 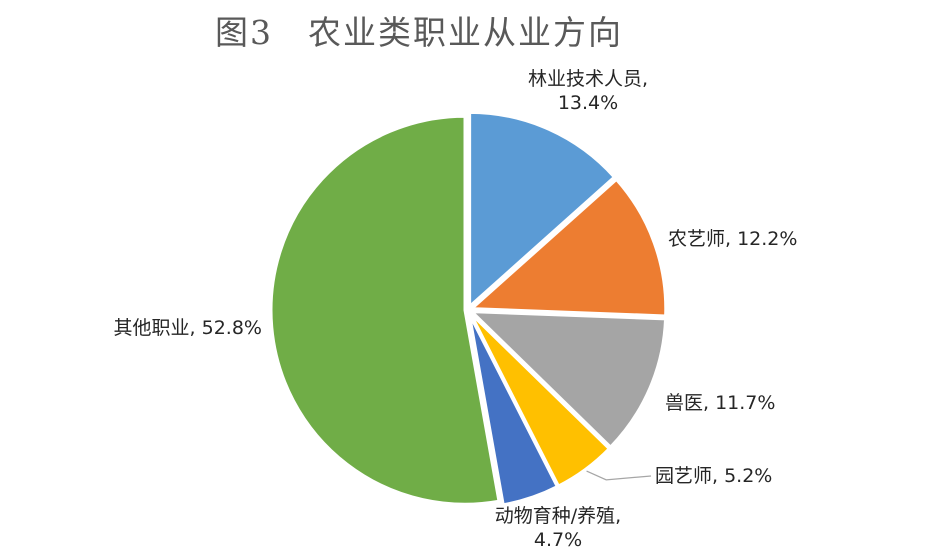 I want to click on data-label-line: 13.4%, so click(x=588, y=103).